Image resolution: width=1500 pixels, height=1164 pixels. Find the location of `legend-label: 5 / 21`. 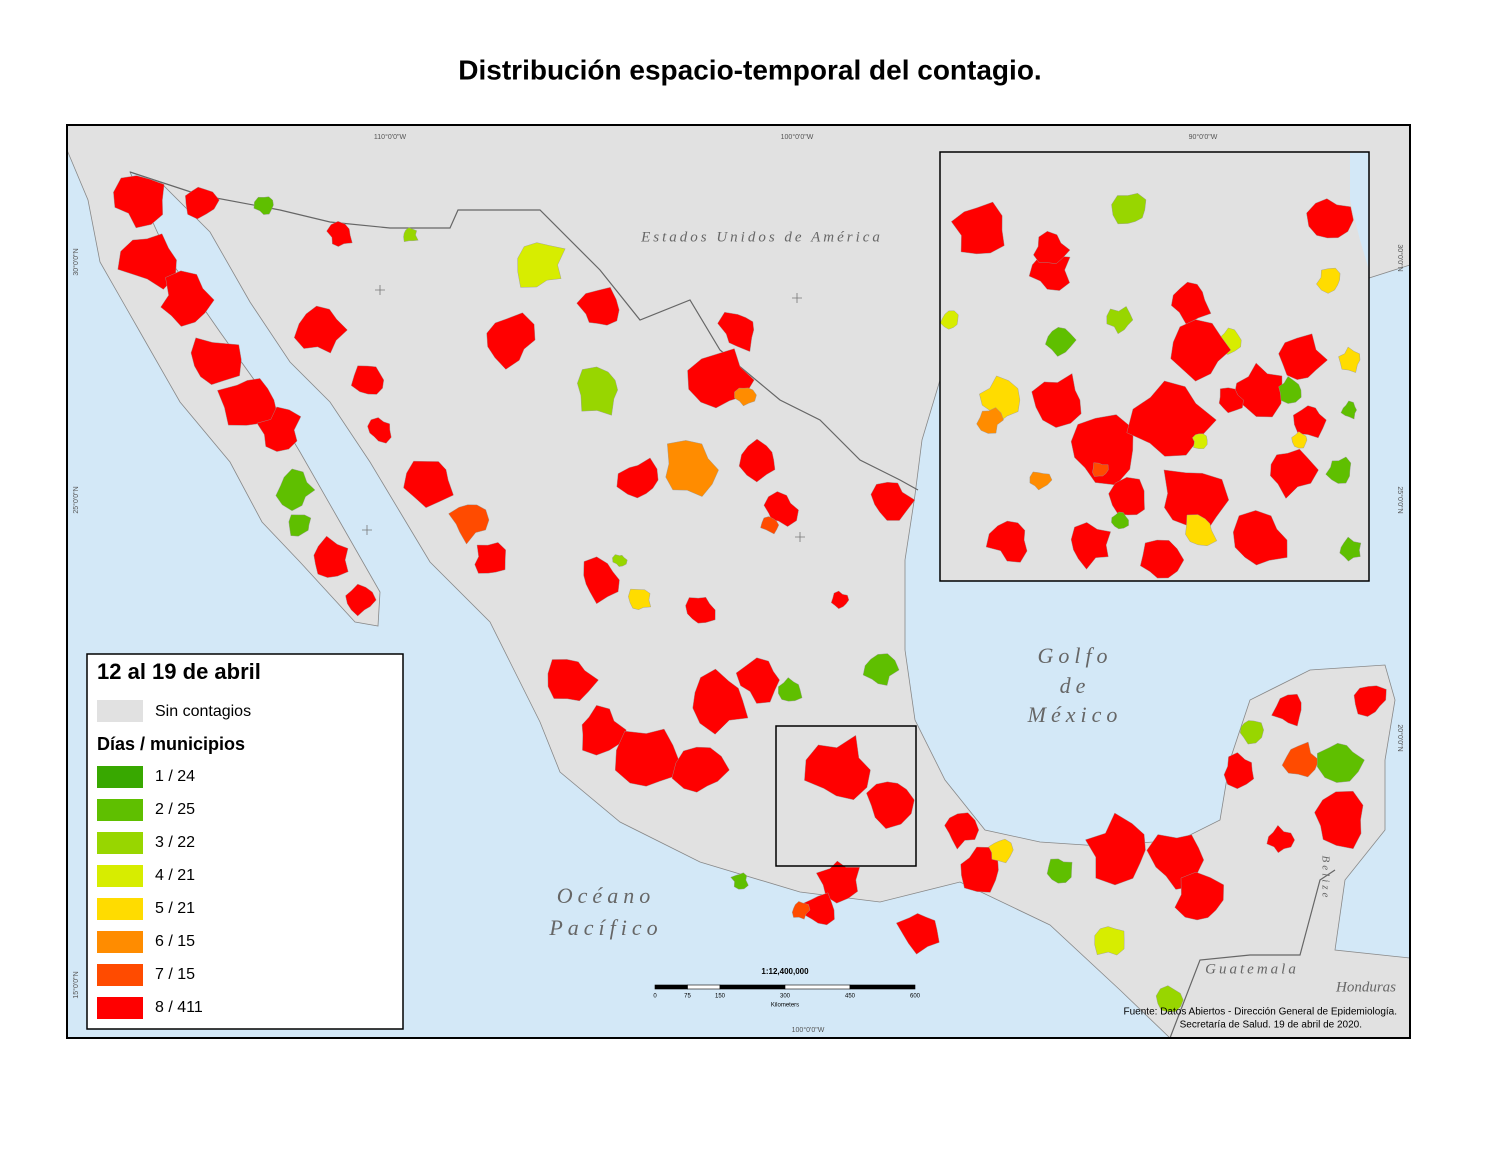

legend-label: 5 / 21 is located at coordinates (175, 908).